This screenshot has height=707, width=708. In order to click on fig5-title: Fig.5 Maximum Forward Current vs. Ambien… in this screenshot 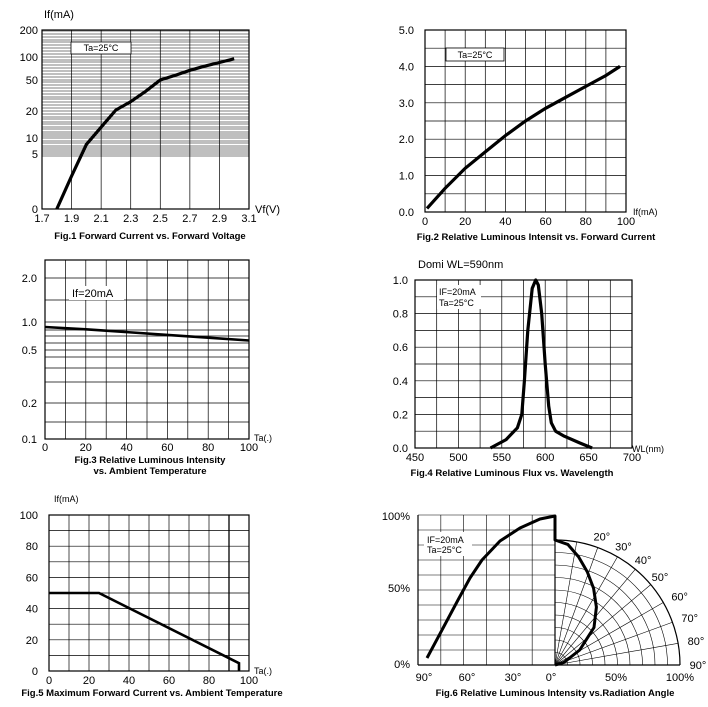, I will do `click(151, 693)`.